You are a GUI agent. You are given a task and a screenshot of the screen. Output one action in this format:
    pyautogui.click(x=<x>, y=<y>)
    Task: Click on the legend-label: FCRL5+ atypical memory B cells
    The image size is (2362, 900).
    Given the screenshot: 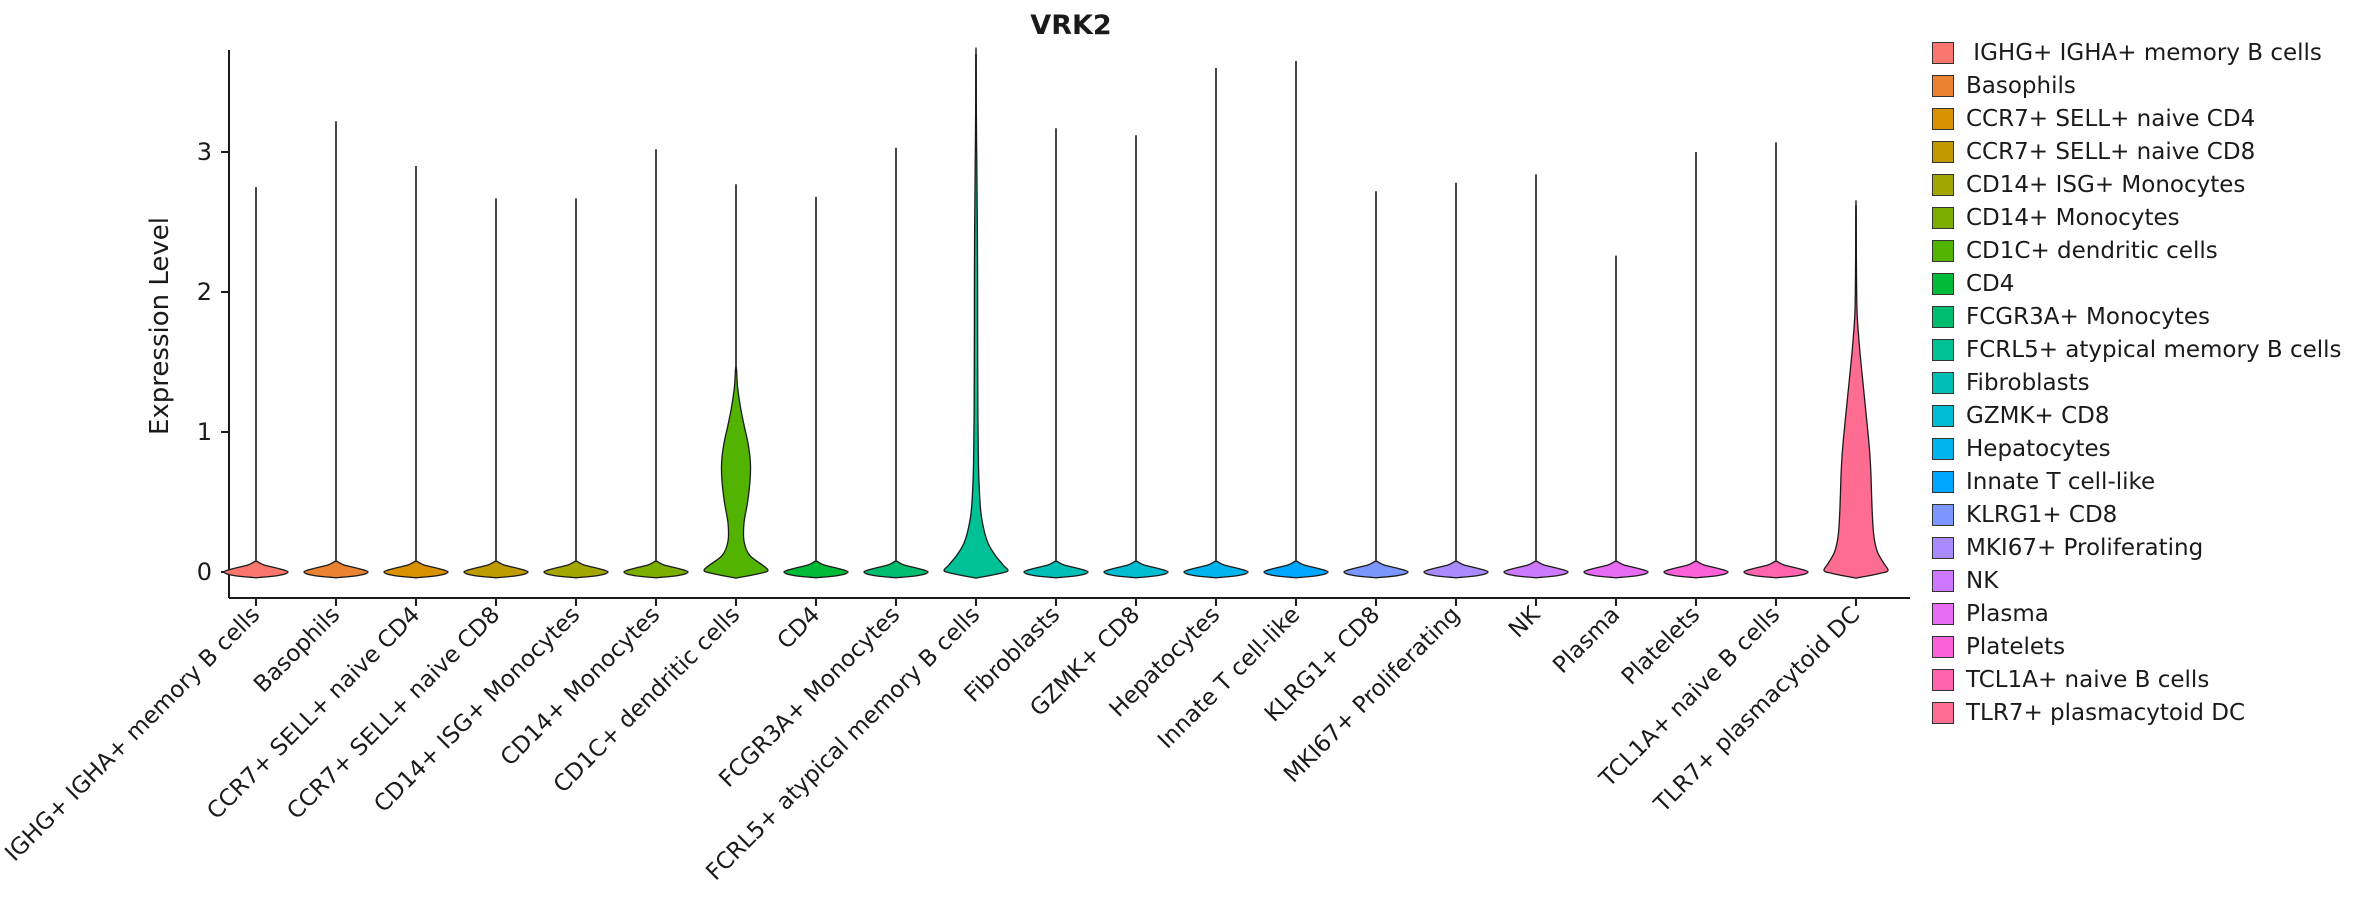 What is the action you would take?
    pyautogui.click(x=2154, y=350)
    